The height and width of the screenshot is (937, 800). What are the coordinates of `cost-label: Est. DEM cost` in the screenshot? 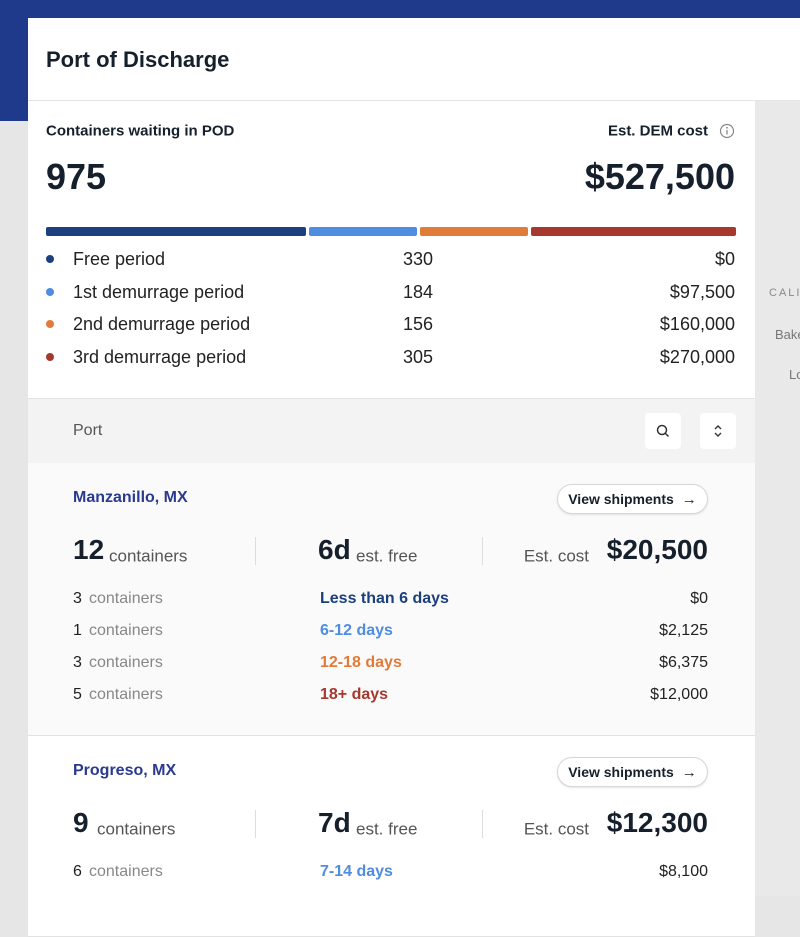 It's located at (657, 131).